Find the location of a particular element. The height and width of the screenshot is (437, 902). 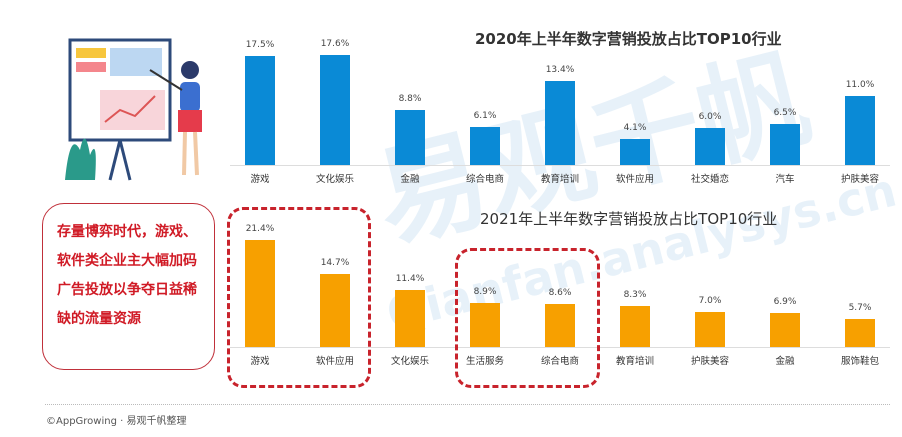

category-label: 生活服务 is located at coordinates (484, 361).